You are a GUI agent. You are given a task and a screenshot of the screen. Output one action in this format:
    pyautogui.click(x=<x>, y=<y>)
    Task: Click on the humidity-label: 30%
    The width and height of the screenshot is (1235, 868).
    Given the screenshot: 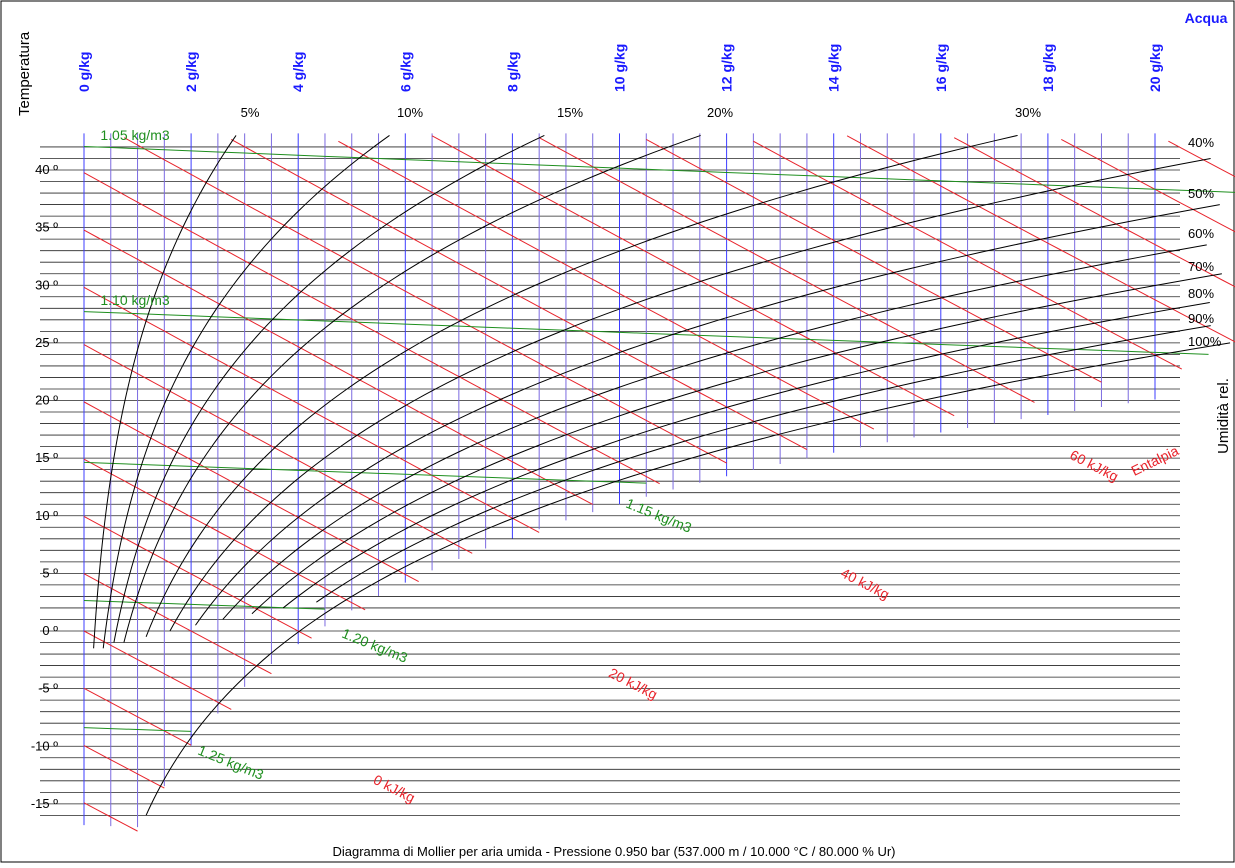 What is the action you would take?
    pyautogui.click(x=1028, y=112)
    